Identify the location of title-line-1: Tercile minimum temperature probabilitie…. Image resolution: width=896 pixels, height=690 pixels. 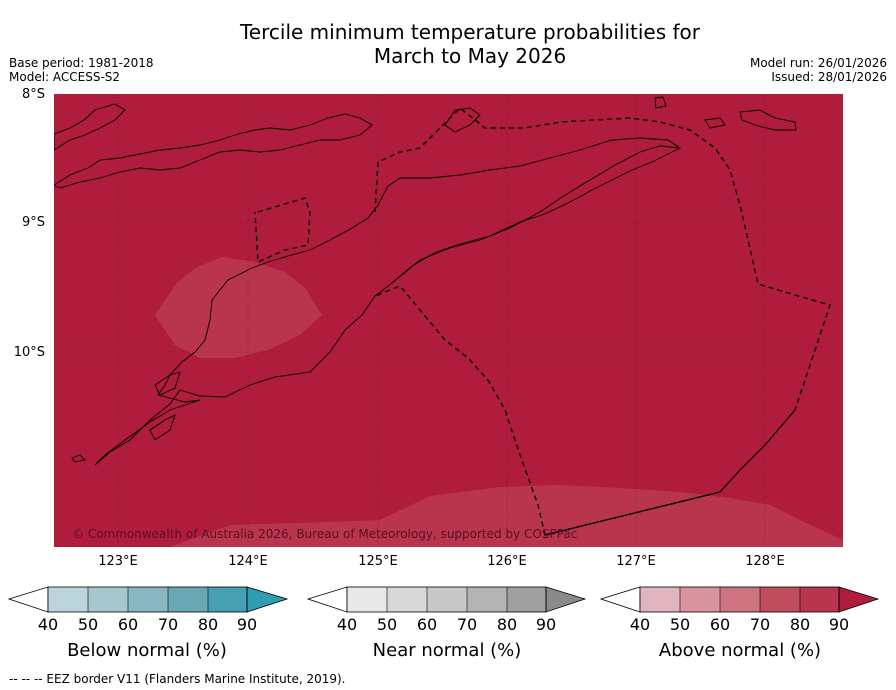
(470, 32).